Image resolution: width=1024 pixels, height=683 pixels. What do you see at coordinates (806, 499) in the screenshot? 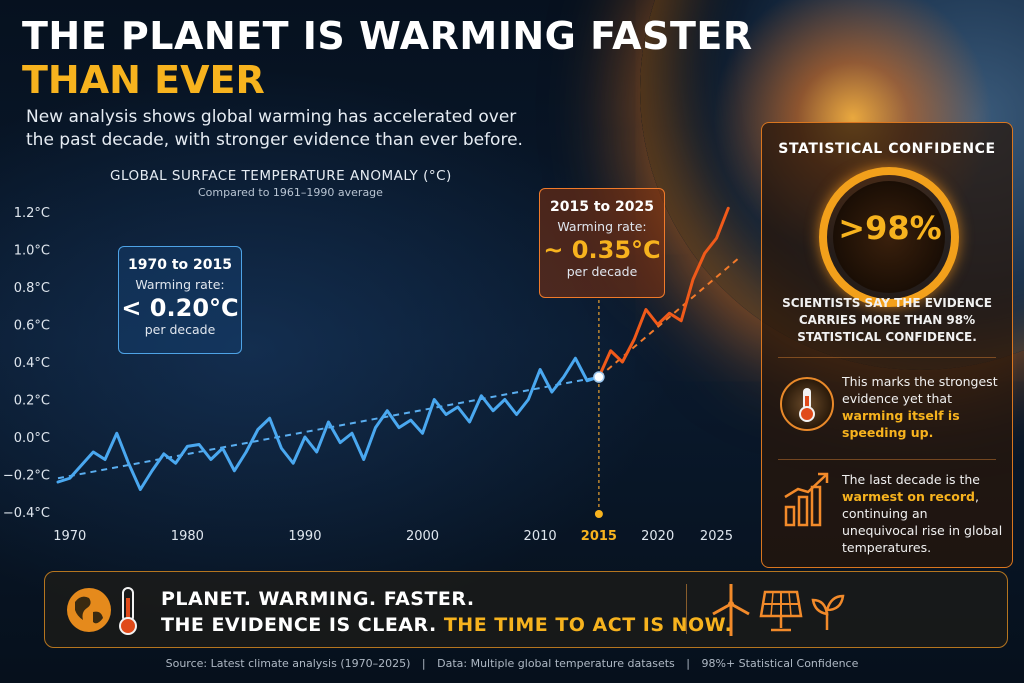
I see `rising-bars-icon` at bounding box center [806, 499].